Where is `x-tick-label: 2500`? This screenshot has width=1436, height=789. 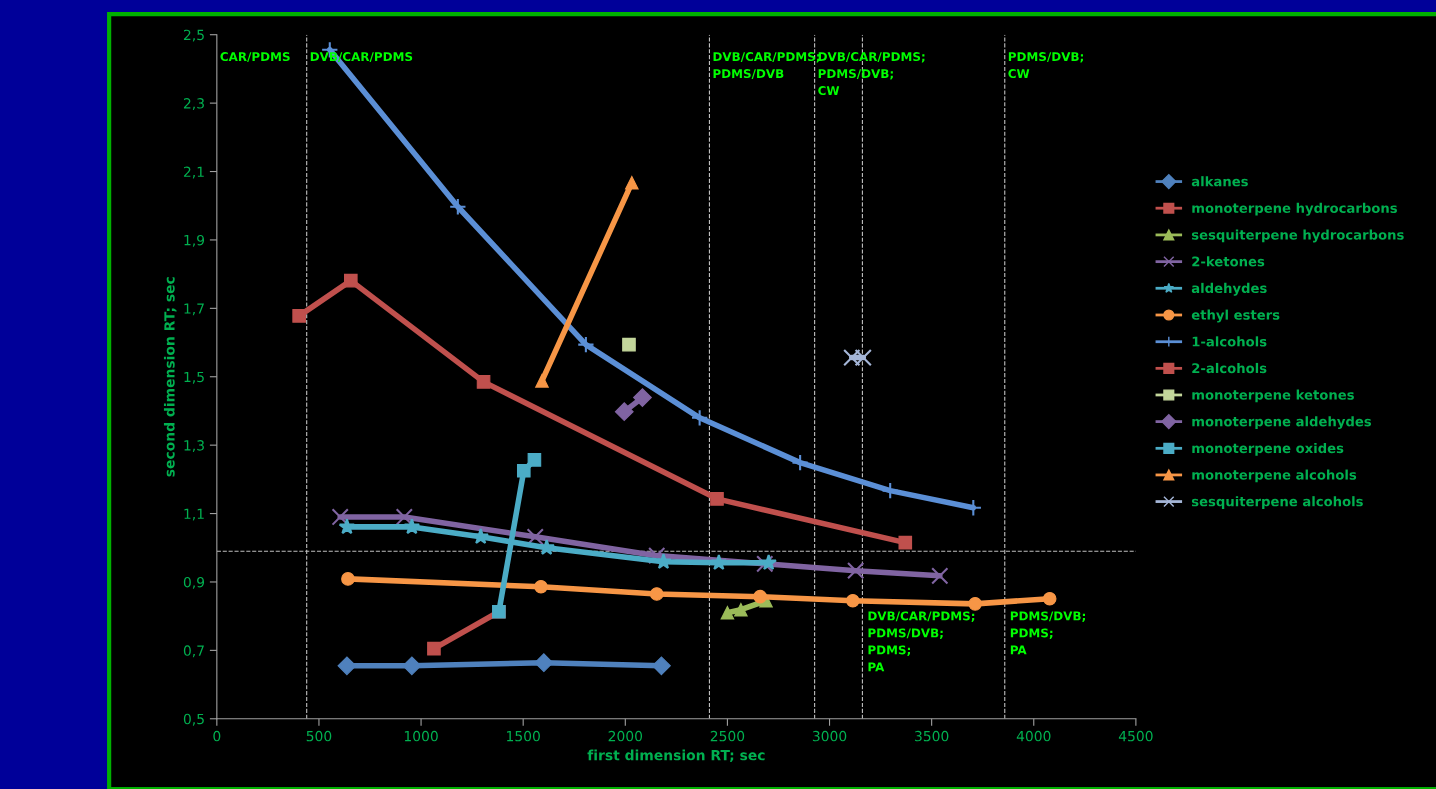
x-tick-label: 2500 is located at coordinates (727, 736).